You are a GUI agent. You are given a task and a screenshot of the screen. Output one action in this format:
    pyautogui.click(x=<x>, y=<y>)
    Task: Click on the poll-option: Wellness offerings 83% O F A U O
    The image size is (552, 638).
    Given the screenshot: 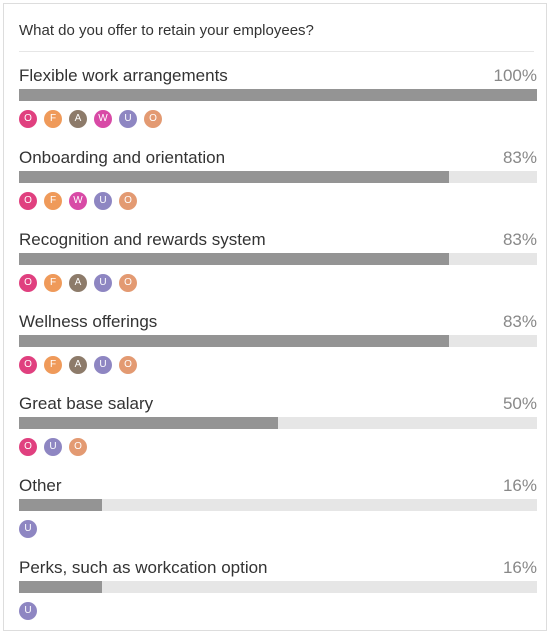 What is the action you would take?
    pyautogui.click(x=278, y=351)
    